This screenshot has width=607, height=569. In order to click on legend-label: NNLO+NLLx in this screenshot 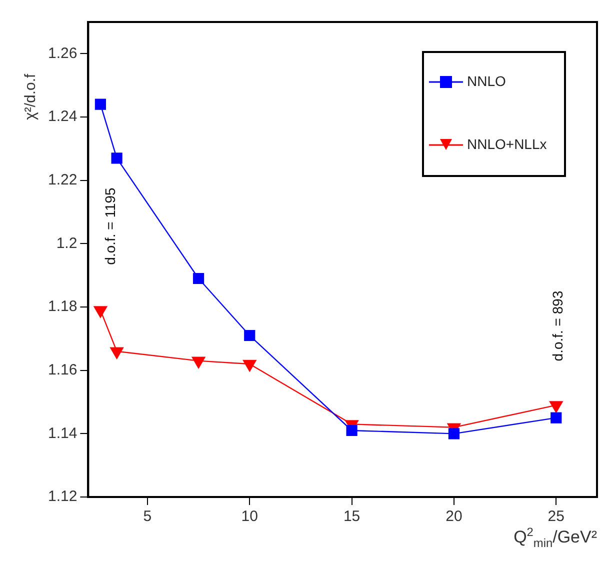, I will do `click(507, 144)`.